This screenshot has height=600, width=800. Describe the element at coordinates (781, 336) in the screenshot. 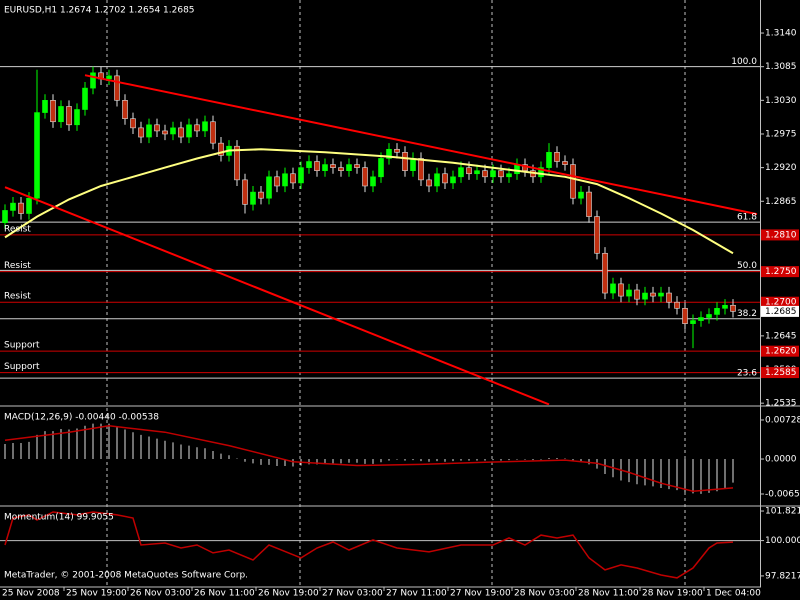

I see `y-tick-label: 1.2645` at that location.